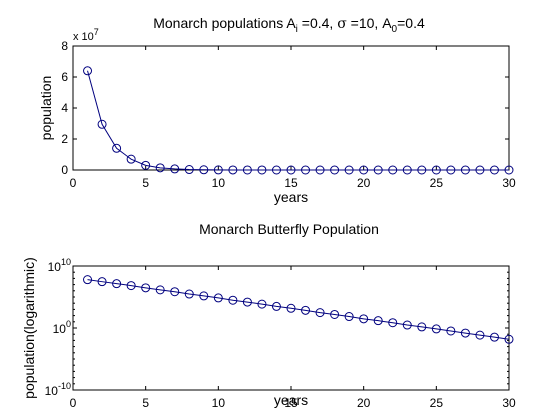 The width and height of the screenshot is (560, 420). What do you see at coordinates (289, 229) in the screenshot?
I see `chart-bottom-title: Monarch Butterfly Population` at bounding box center [289, 229].